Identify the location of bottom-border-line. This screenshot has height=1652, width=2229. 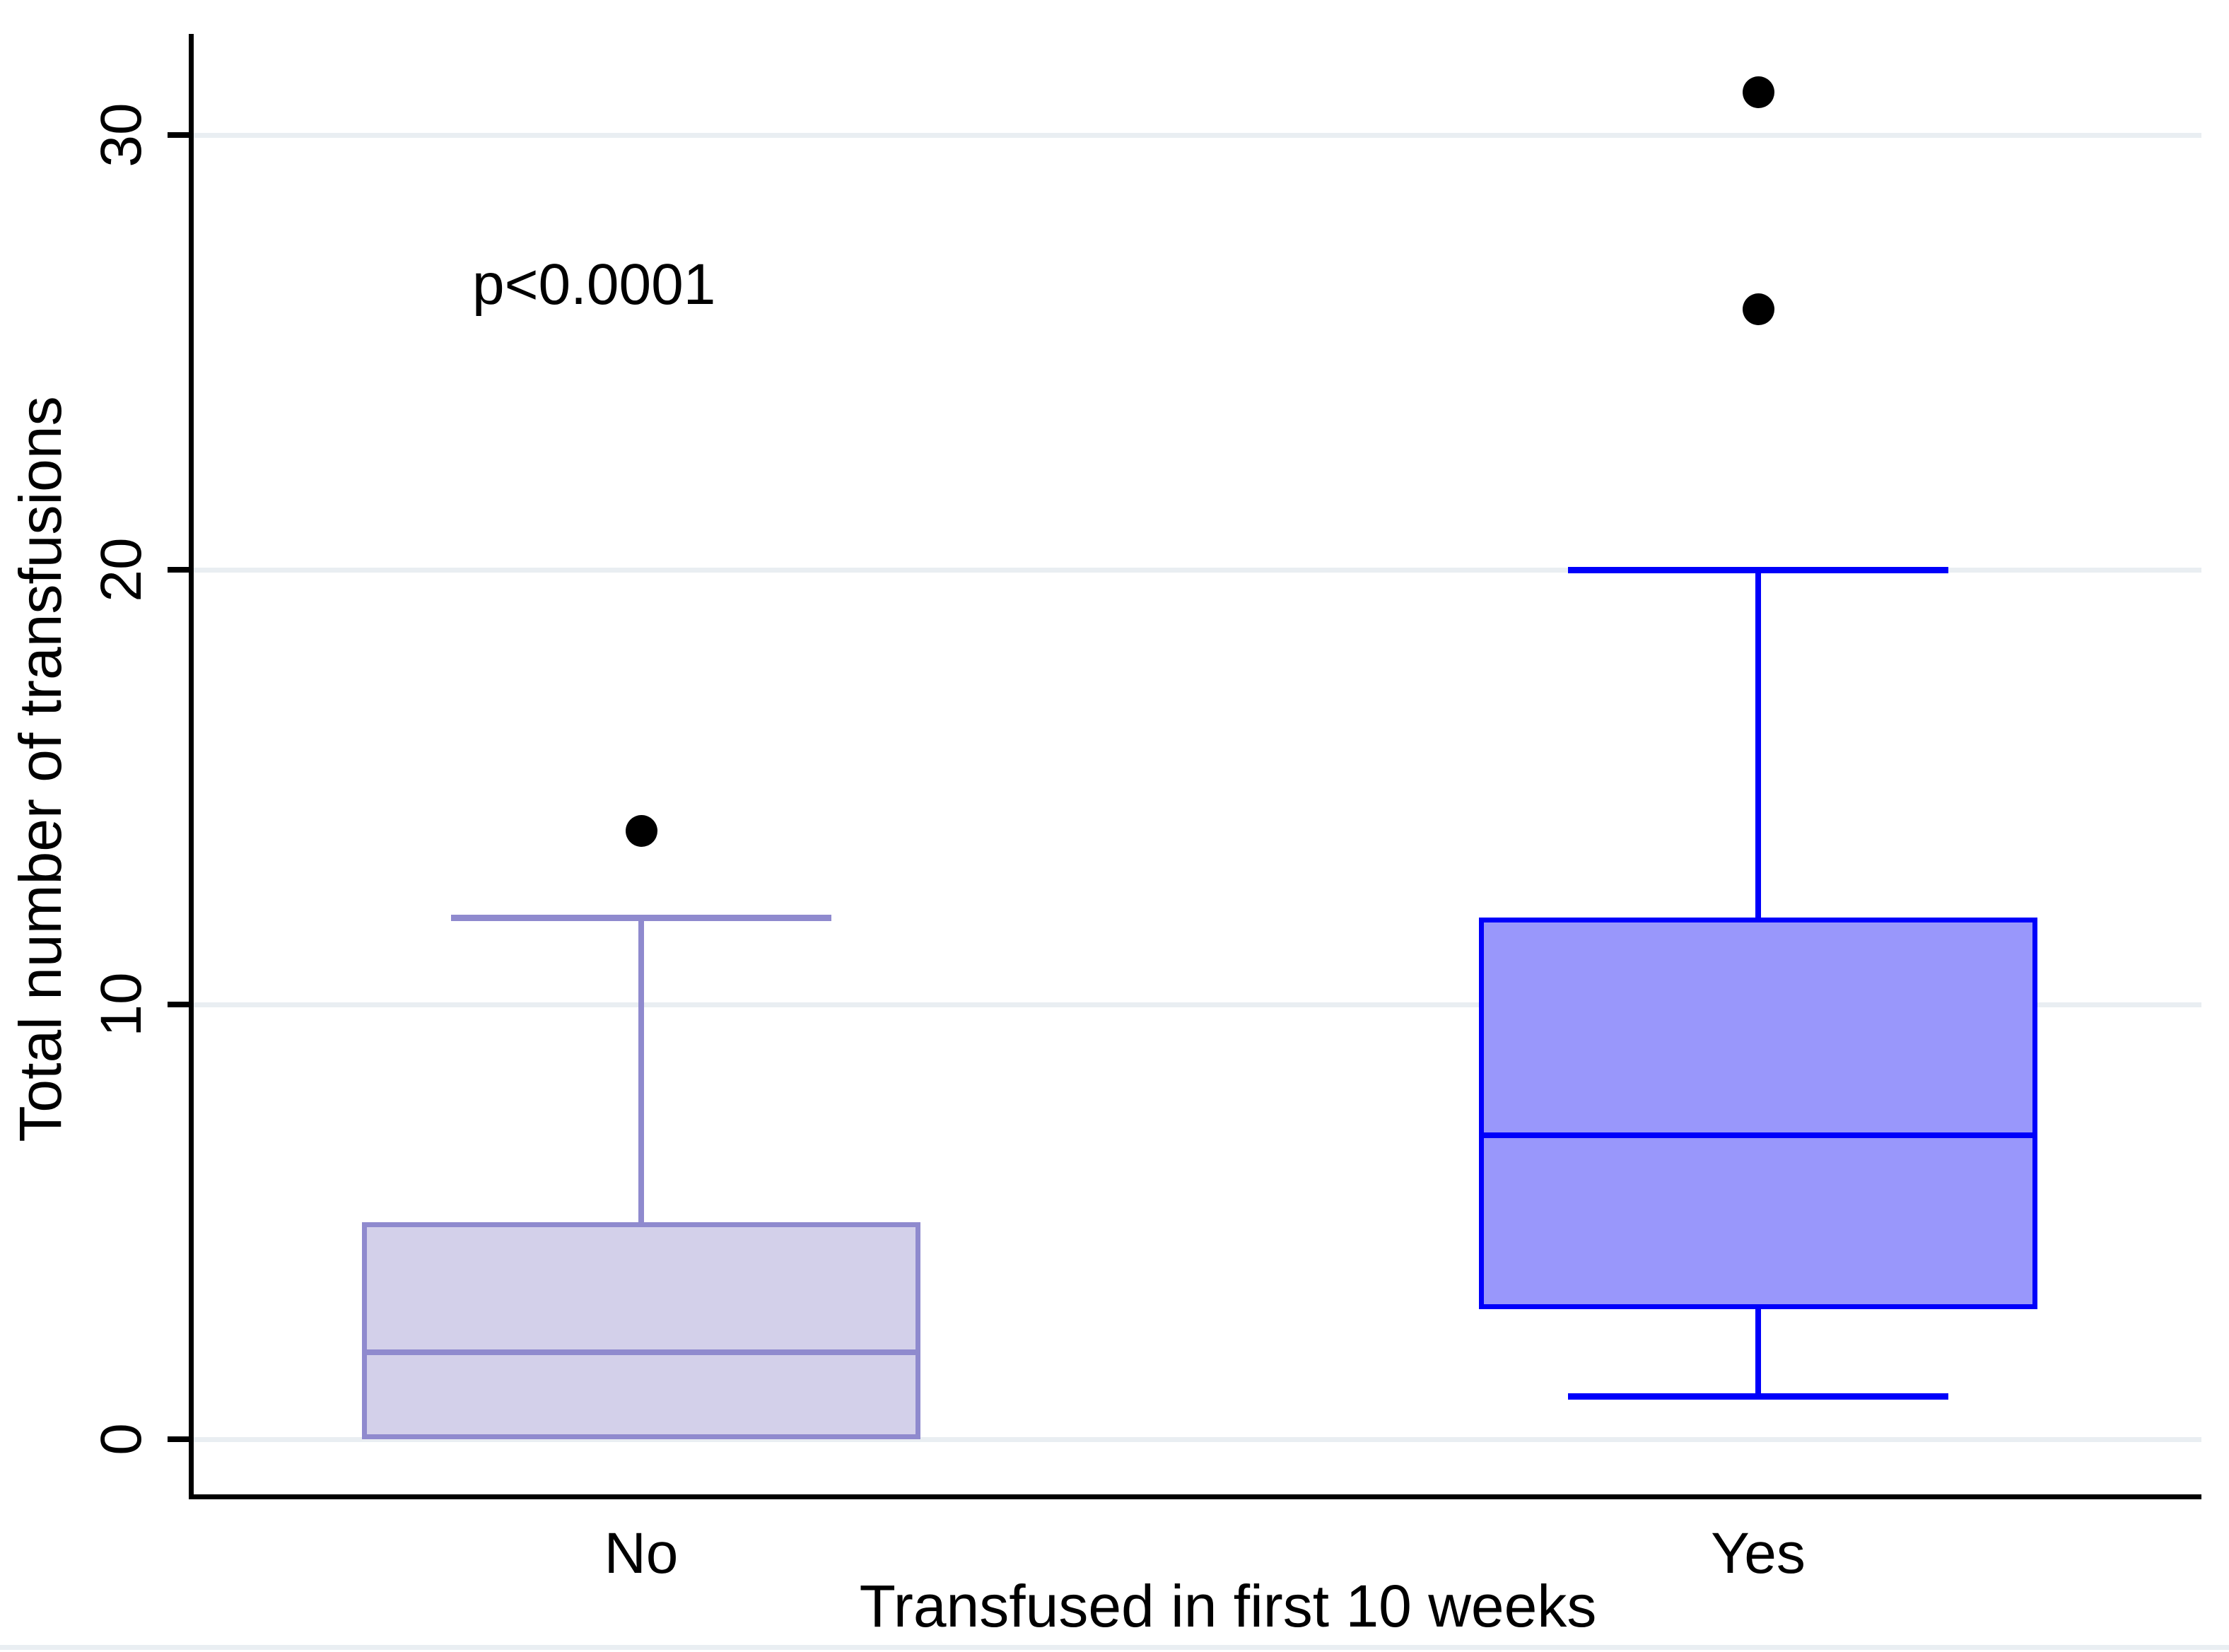
(1114, 1648).